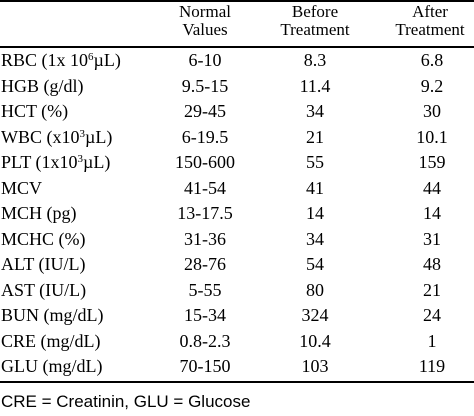  What do you see at coordinates (432, 238) in the screenshot?
I see `after-treatment-cell: 31` at bounding box center [432, 238].